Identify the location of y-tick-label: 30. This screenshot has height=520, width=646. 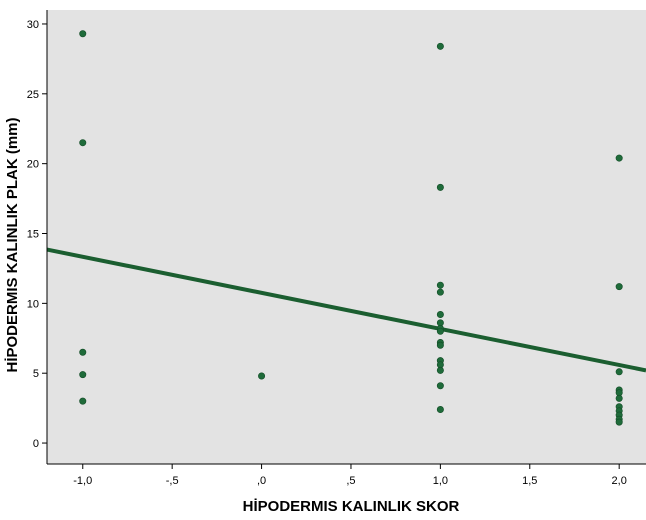
(33, 25).